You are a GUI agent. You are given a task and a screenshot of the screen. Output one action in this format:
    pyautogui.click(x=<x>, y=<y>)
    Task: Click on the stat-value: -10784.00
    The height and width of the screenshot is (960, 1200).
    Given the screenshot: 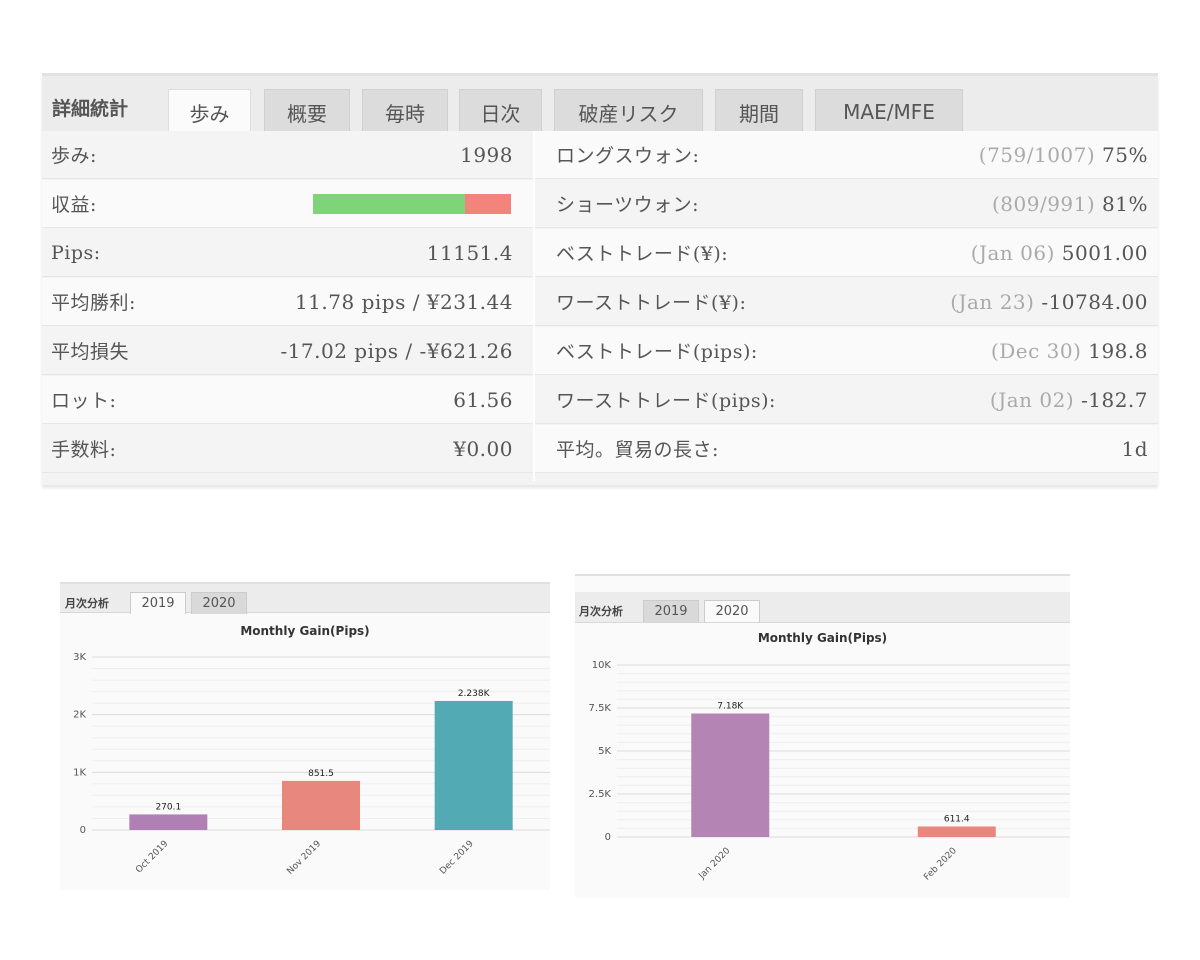 What is the action you would take?
    pyautogui.click(x=1094, y=301)
    